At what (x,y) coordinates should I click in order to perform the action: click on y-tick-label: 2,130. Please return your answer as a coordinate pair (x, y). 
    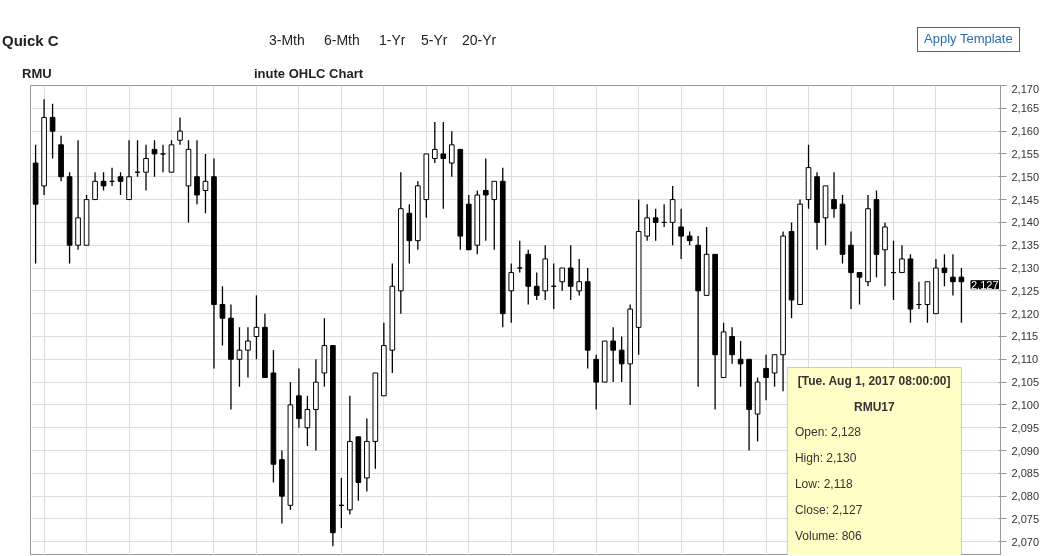
    Looking at the image, I should click on (1025, 268).